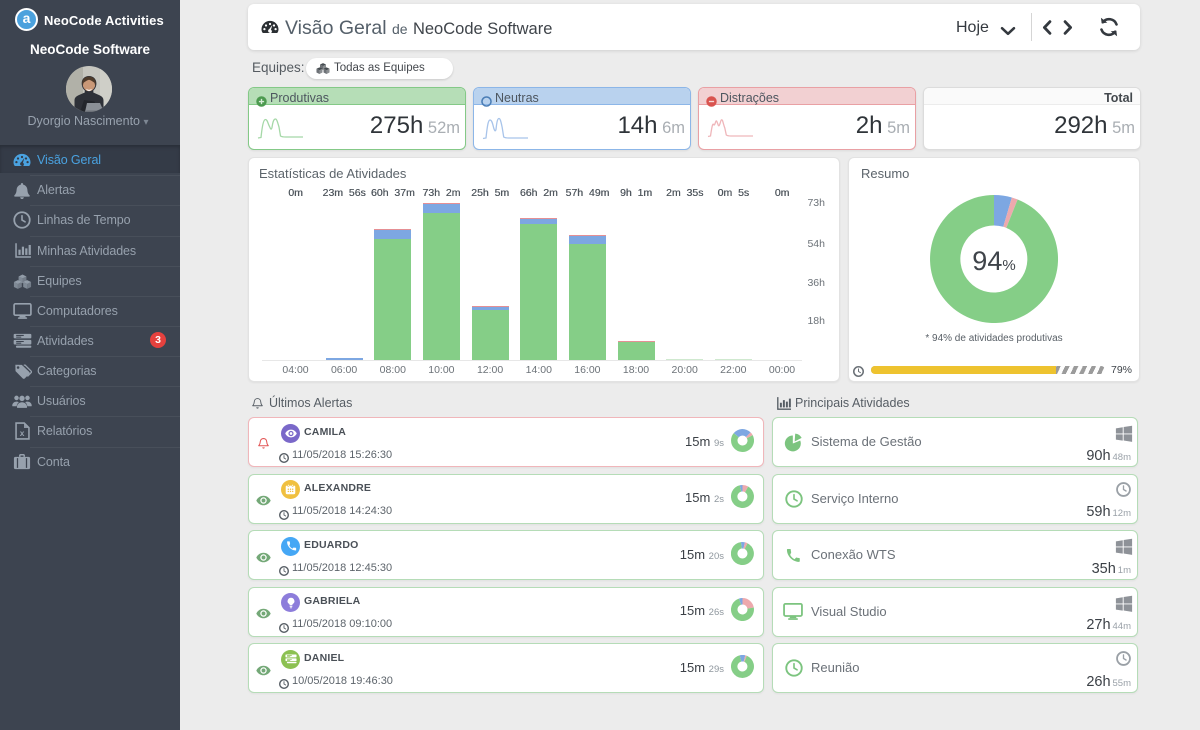 This screenshot has width=1200, height=730. I want to click on svg-text: x, so click(21, 433).